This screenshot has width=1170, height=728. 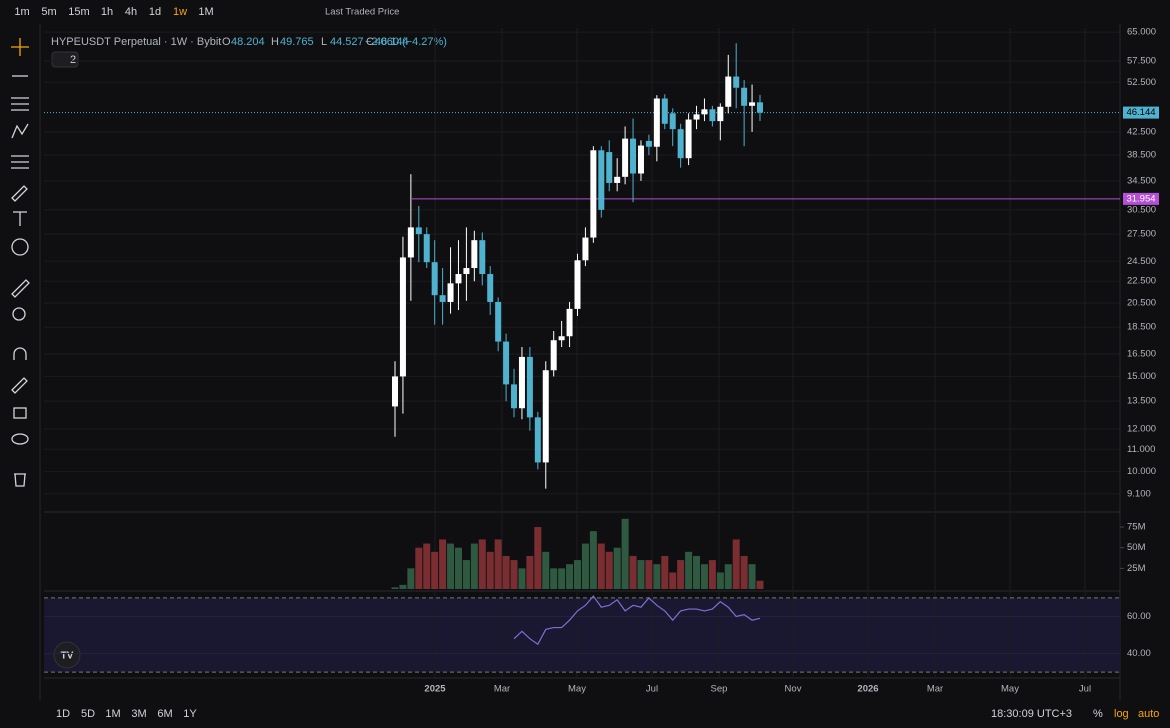 What do you see at coordinates (205, 12) in the screenshot?
I see `interval: 1M` at bounding box center [205, 12].